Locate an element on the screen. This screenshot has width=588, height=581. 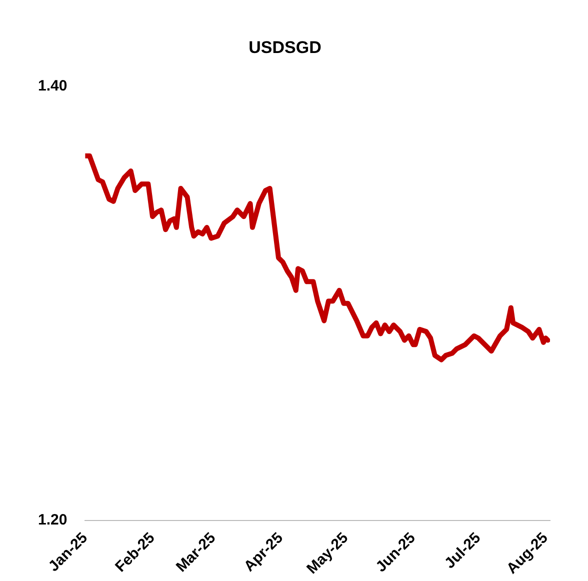
chart-title: USDSGD is located at coordinates (285, 47).